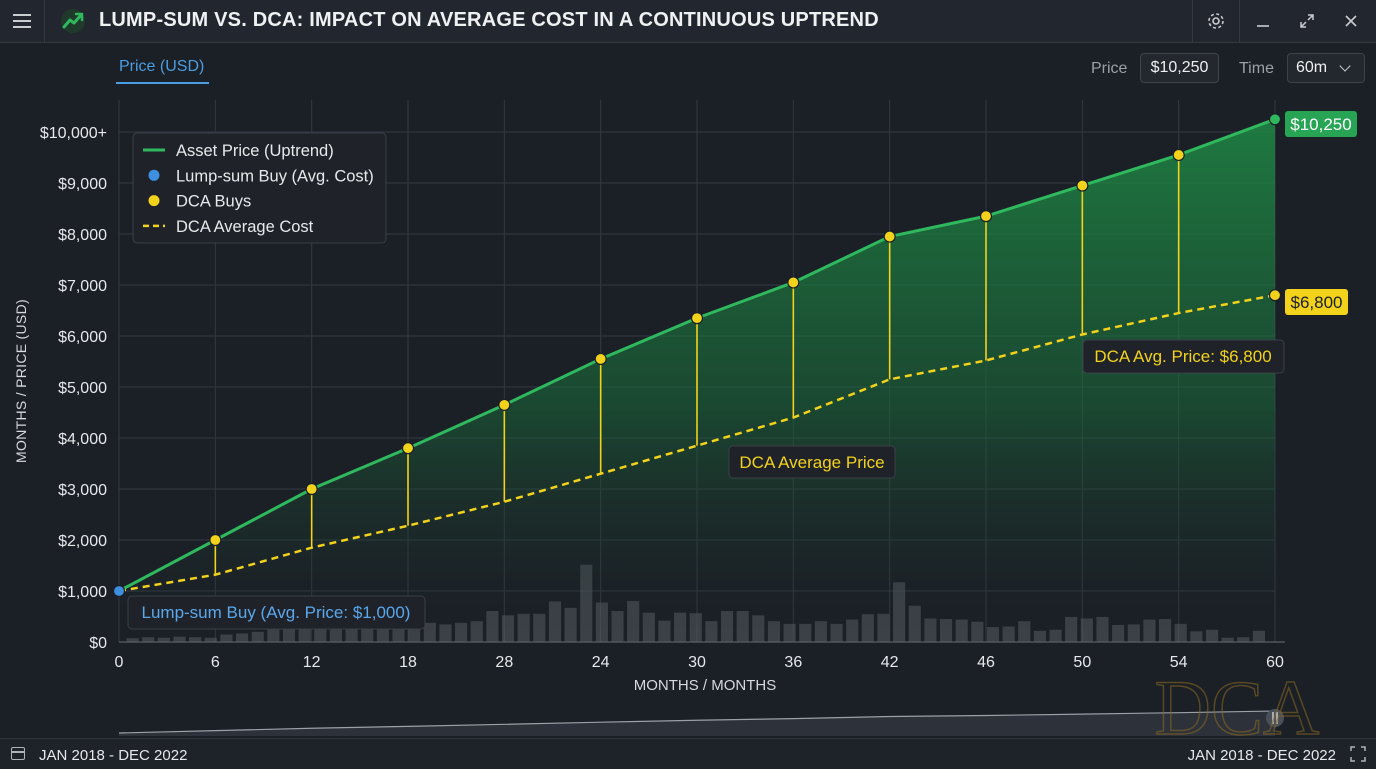 This screenshot has width=1376, height=769. What do you see at coordinates (1082, 662) in the screenshot?
I see `x-tick-label: 50` at bounding box center [1082, 662].